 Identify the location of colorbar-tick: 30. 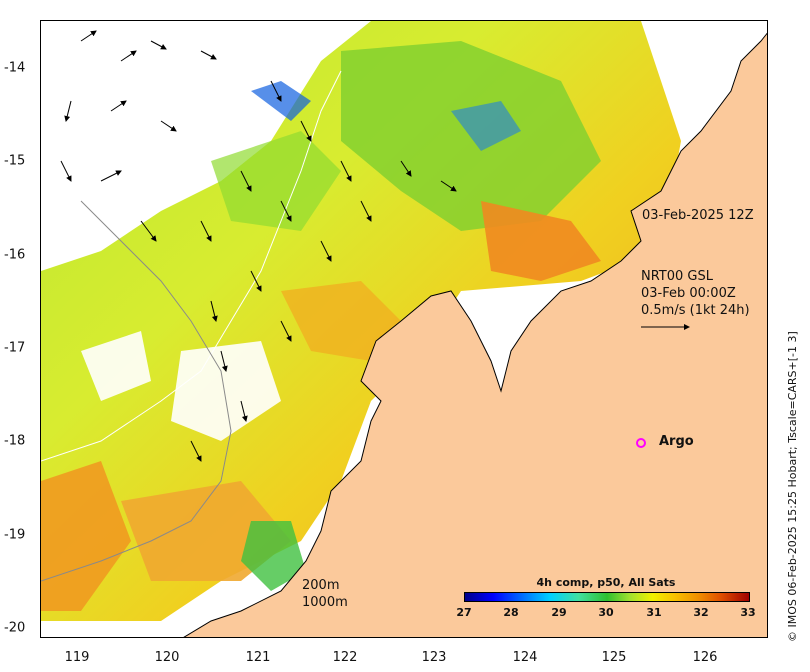
(606, 612).